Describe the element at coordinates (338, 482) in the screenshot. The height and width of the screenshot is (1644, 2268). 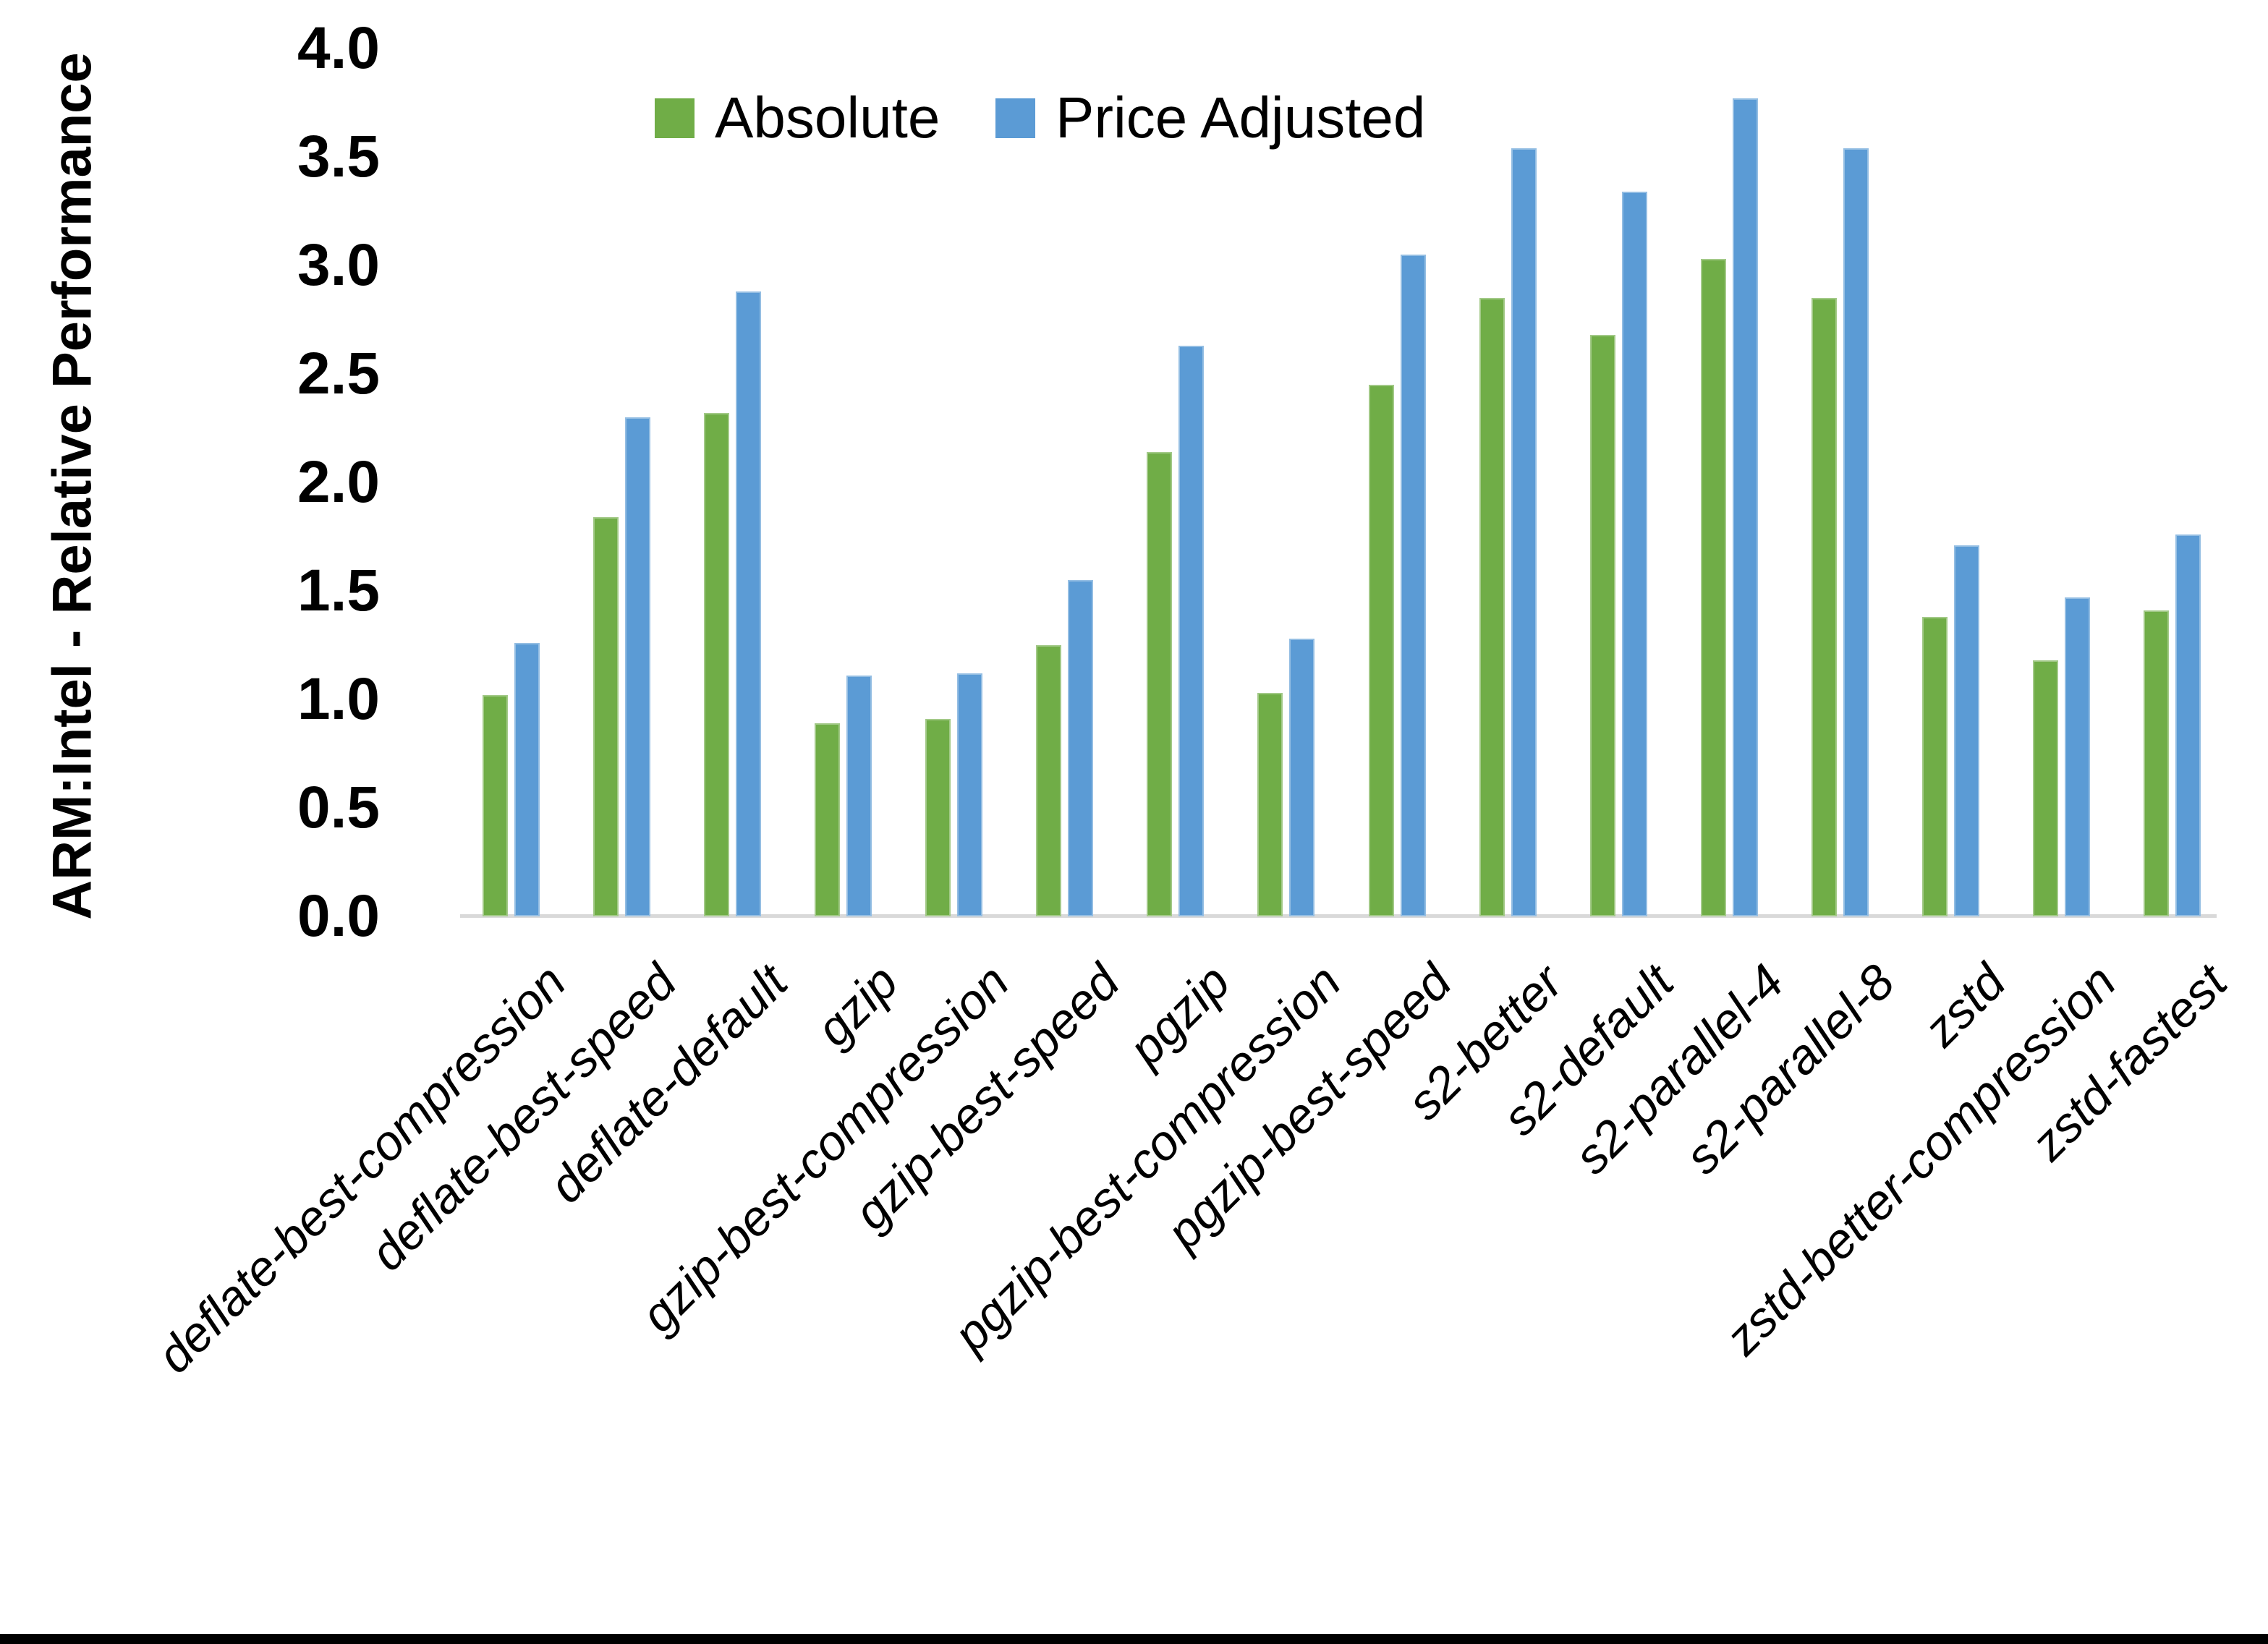
I see `y-tick-label: 2.0` at that location.